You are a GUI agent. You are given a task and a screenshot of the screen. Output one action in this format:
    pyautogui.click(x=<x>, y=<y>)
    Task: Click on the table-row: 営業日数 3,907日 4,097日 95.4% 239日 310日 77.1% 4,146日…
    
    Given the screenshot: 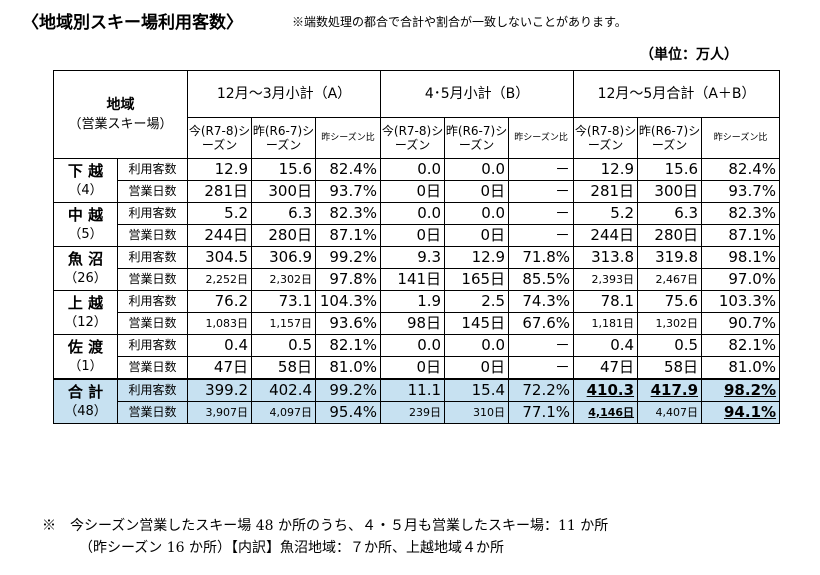 What is the action you would take?
    pyautogui.click(x=417, y=412)
    